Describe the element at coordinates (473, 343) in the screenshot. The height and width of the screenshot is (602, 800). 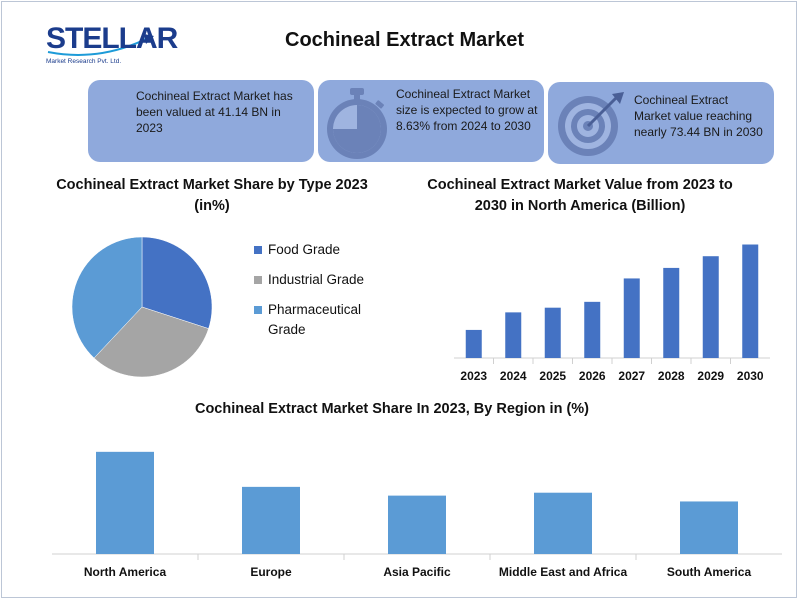
I see `bar-2023` at that location.